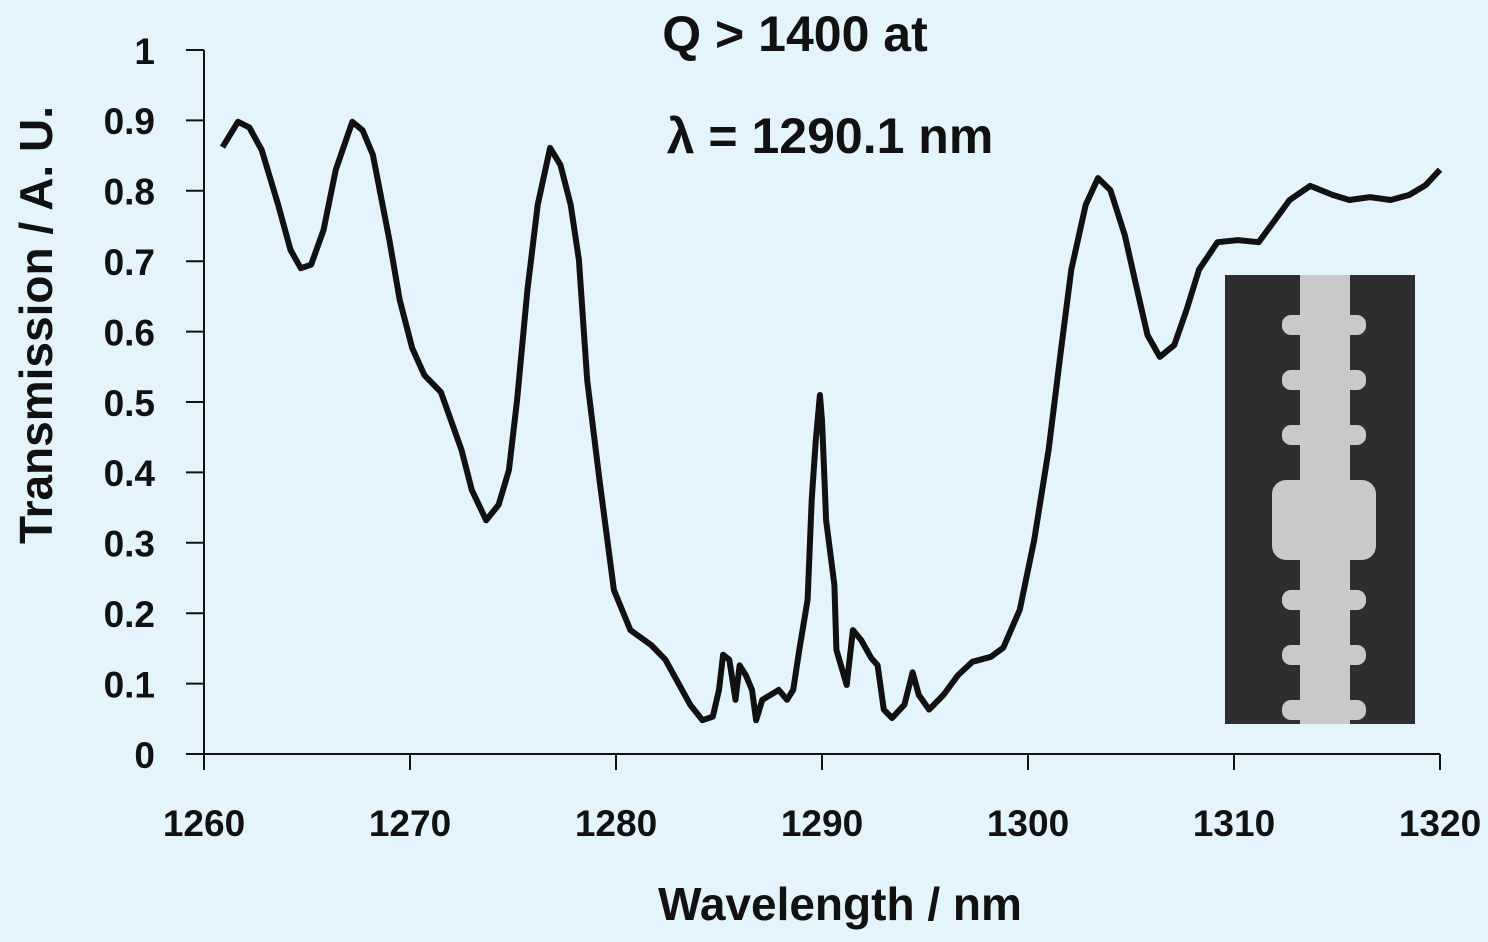  I want to click on x-axis-title: Wavelength / nm, so click(840, 904).